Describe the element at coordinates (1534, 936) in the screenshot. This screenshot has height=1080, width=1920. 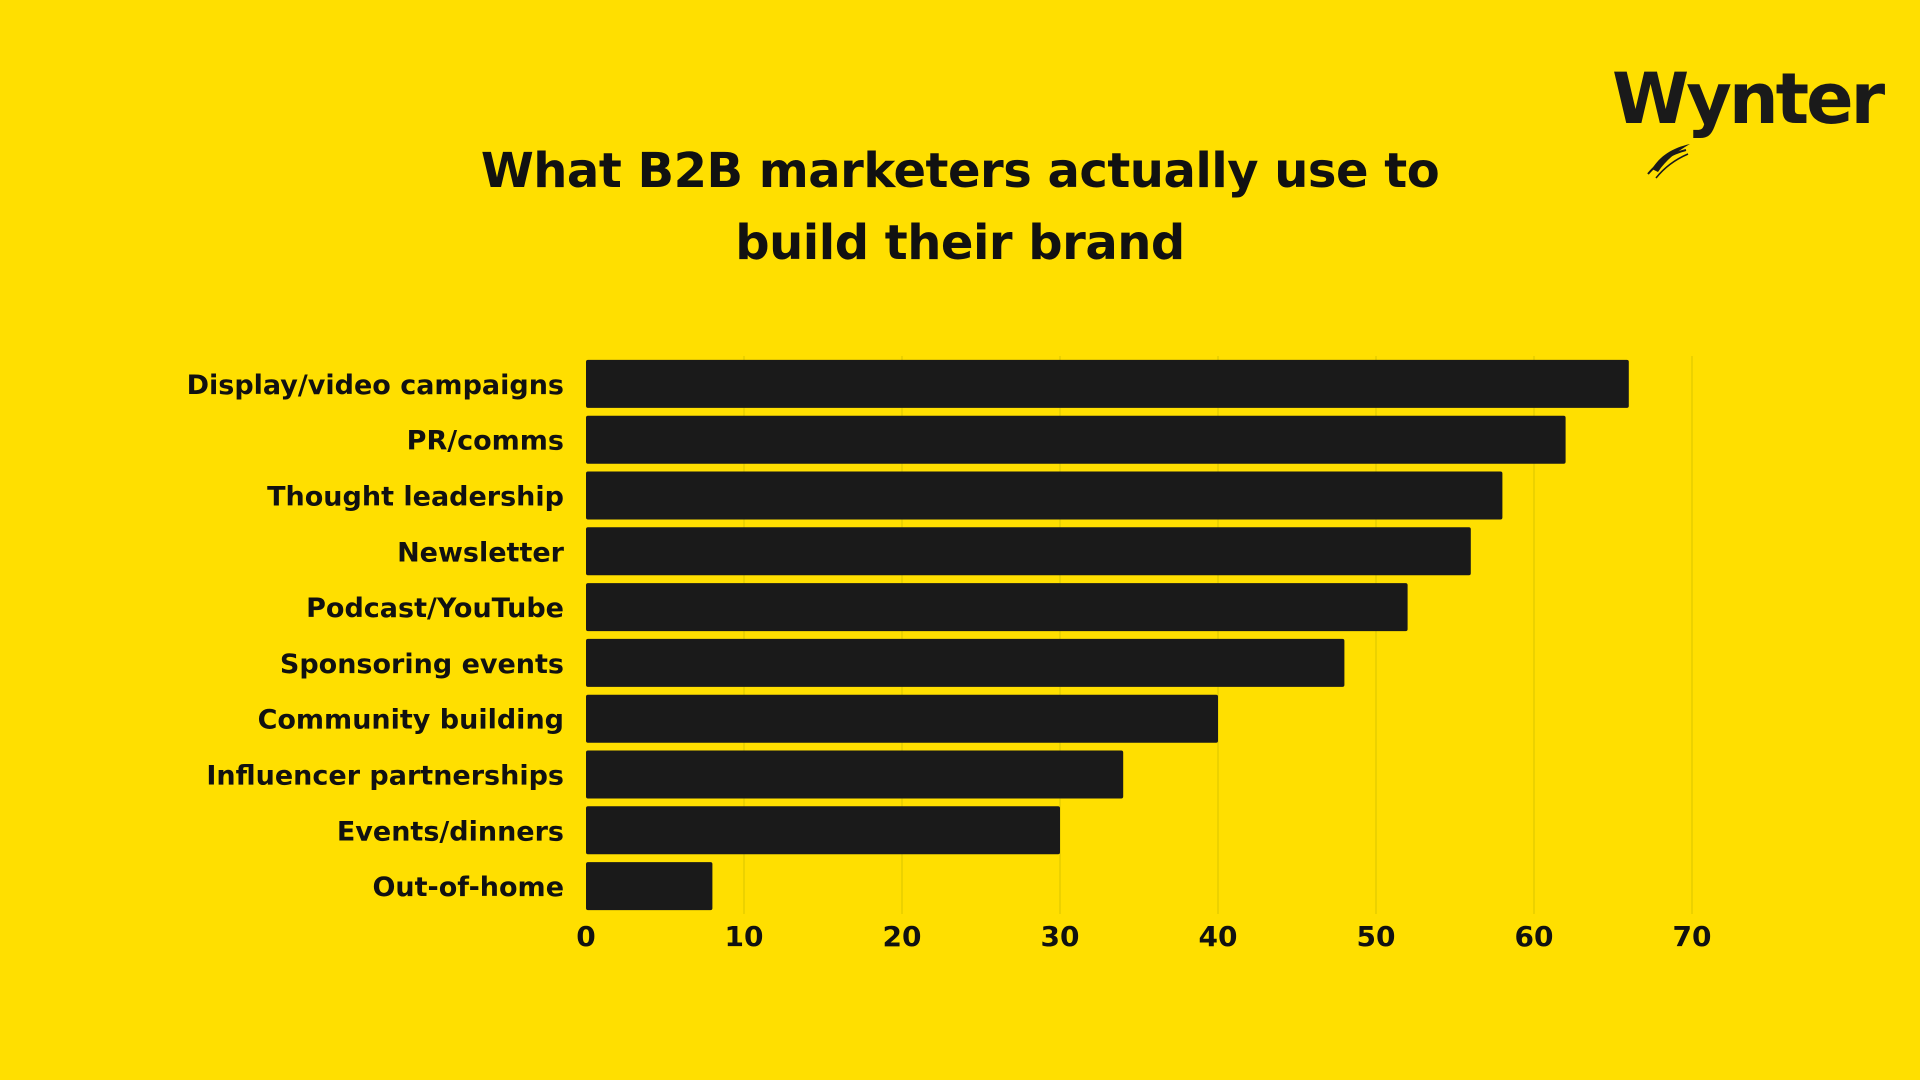
I see `x-tick-label: 60` at that location.